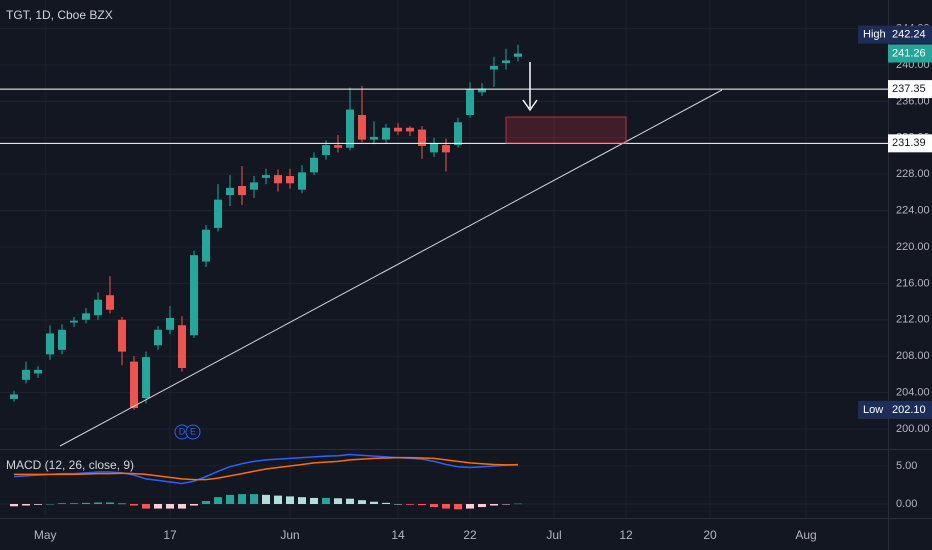 The width and height of the screenshot is (932, 550). Describe the element at coordinates (470, 535) in the screenshot. I see `x-tick-label: 22` at that location.